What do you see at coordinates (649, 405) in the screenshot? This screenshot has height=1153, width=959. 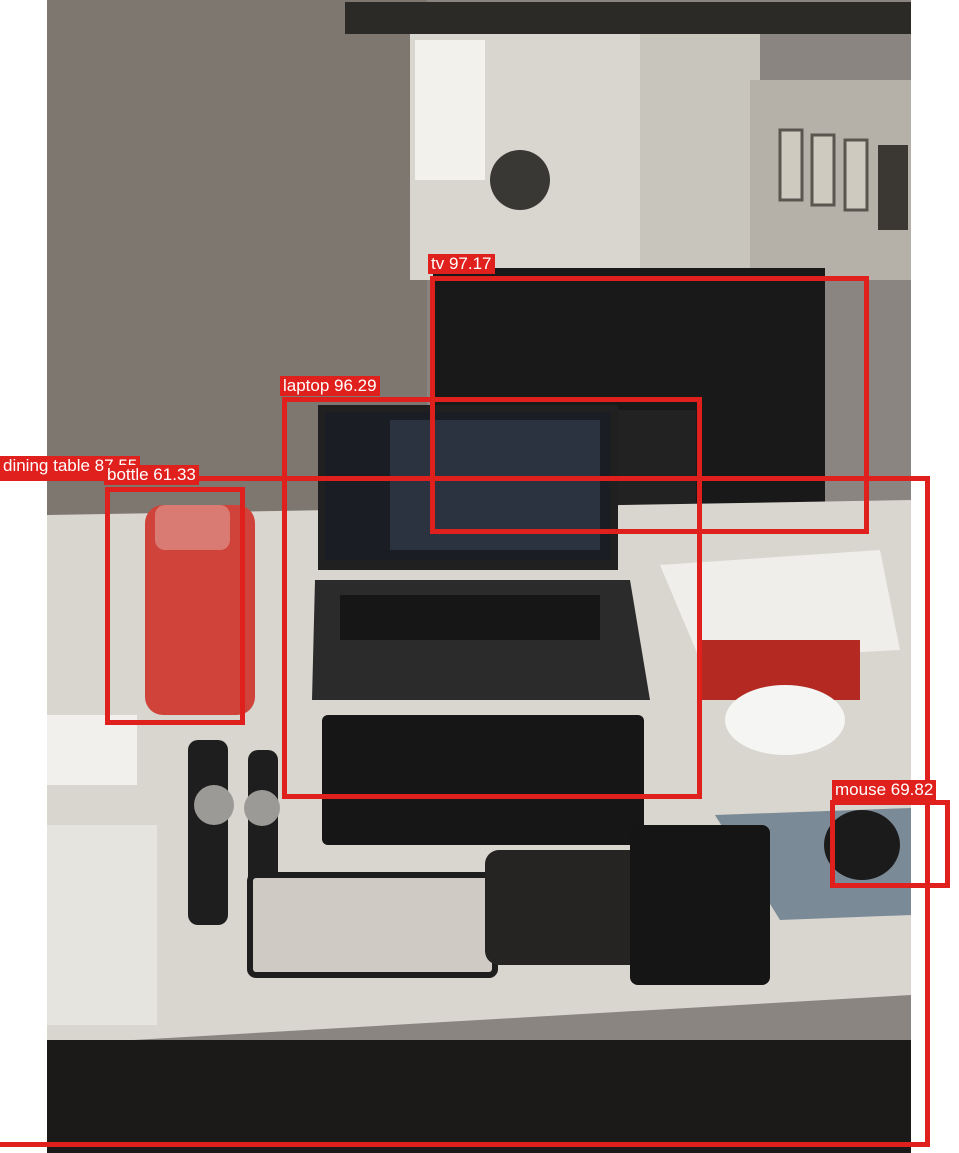 I see `tv-detection-box` at bounding box center [649, 405].